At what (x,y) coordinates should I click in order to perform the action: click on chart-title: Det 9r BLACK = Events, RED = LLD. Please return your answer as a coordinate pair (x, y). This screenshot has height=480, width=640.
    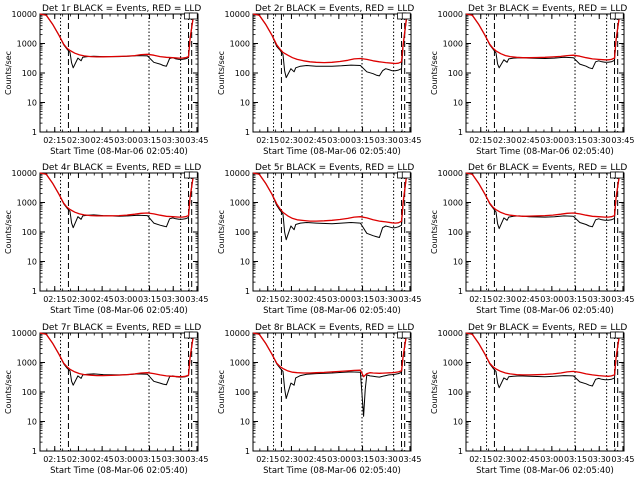
    Looking at the image, I should click on (547, 328).